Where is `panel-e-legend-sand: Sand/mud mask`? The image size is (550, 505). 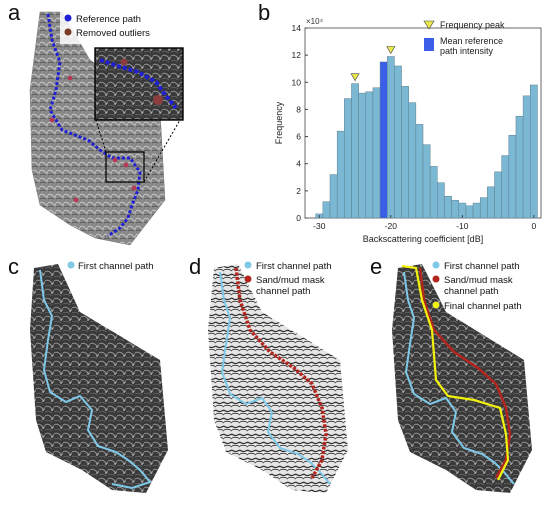 panel-e-legend-sand: Sand/mud mask is located at coordinates (478, 280).